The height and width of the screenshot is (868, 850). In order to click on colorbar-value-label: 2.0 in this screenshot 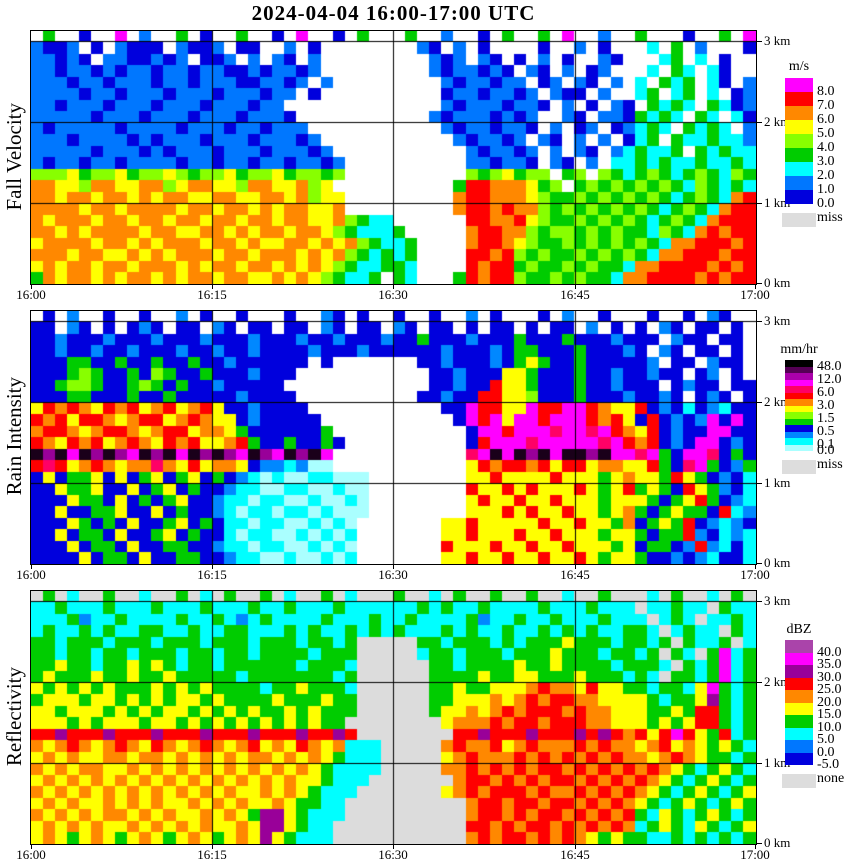, I will do `click(826, 175)`.